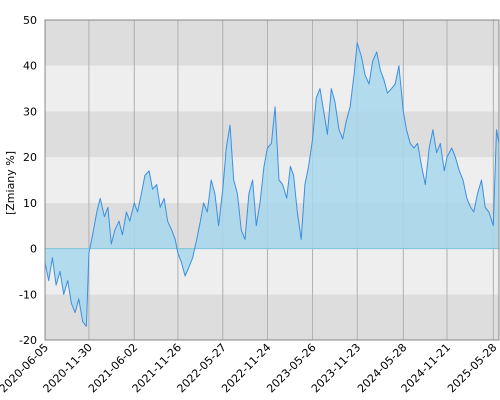 Image resolution: width=500 pixels, height=400 pixels. I want to click on y-tick-label: 0, so click(33, 249).